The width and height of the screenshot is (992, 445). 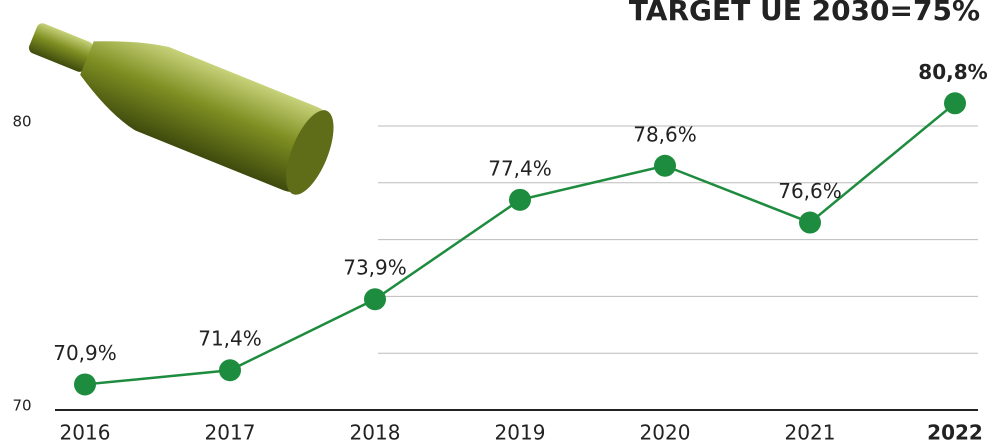 What do you see at coordinates (21, 122) in the screenshot?
I see `y-tick-label: 80` at bounding box center [21, 122].